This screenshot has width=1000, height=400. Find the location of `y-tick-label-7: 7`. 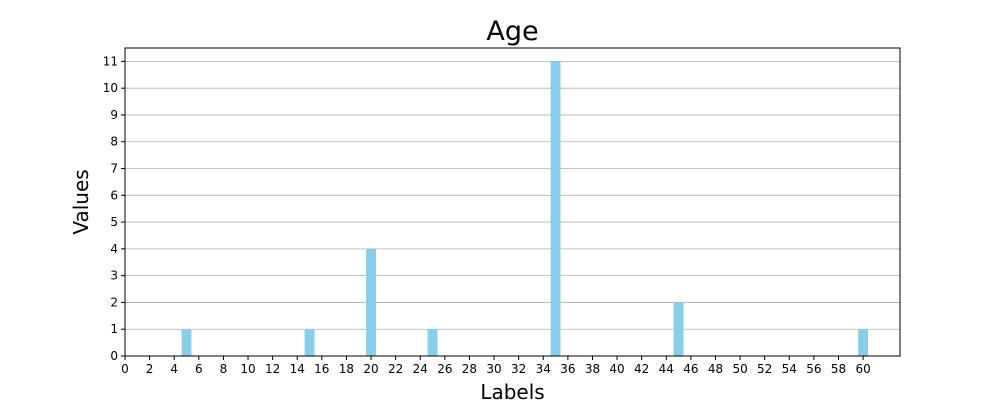

y-tick-label-7: 7 is located at coordinates (114, 169).